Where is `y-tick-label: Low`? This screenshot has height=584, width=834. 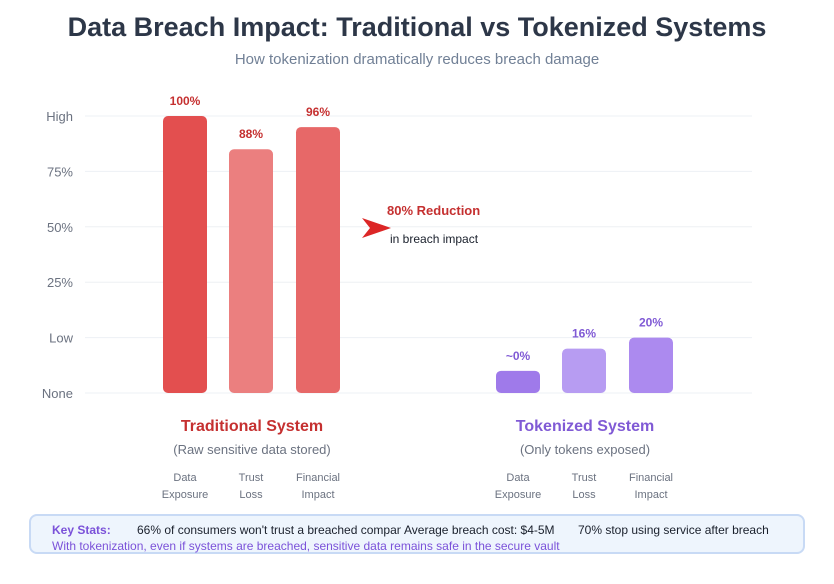
y-tick-label: Low is located at coordinates (61, 338).